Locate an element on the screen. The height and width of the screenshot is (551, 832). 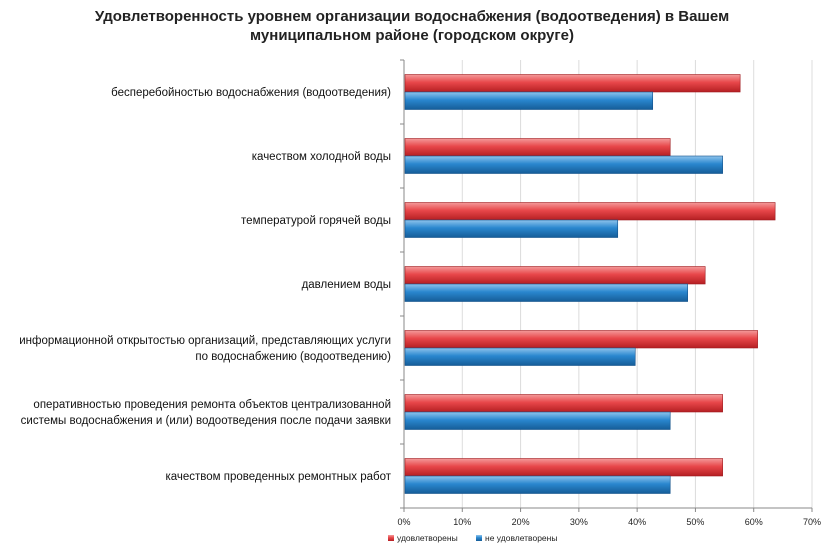
x-tick-label: 10% is located at coordinates (462, 522).